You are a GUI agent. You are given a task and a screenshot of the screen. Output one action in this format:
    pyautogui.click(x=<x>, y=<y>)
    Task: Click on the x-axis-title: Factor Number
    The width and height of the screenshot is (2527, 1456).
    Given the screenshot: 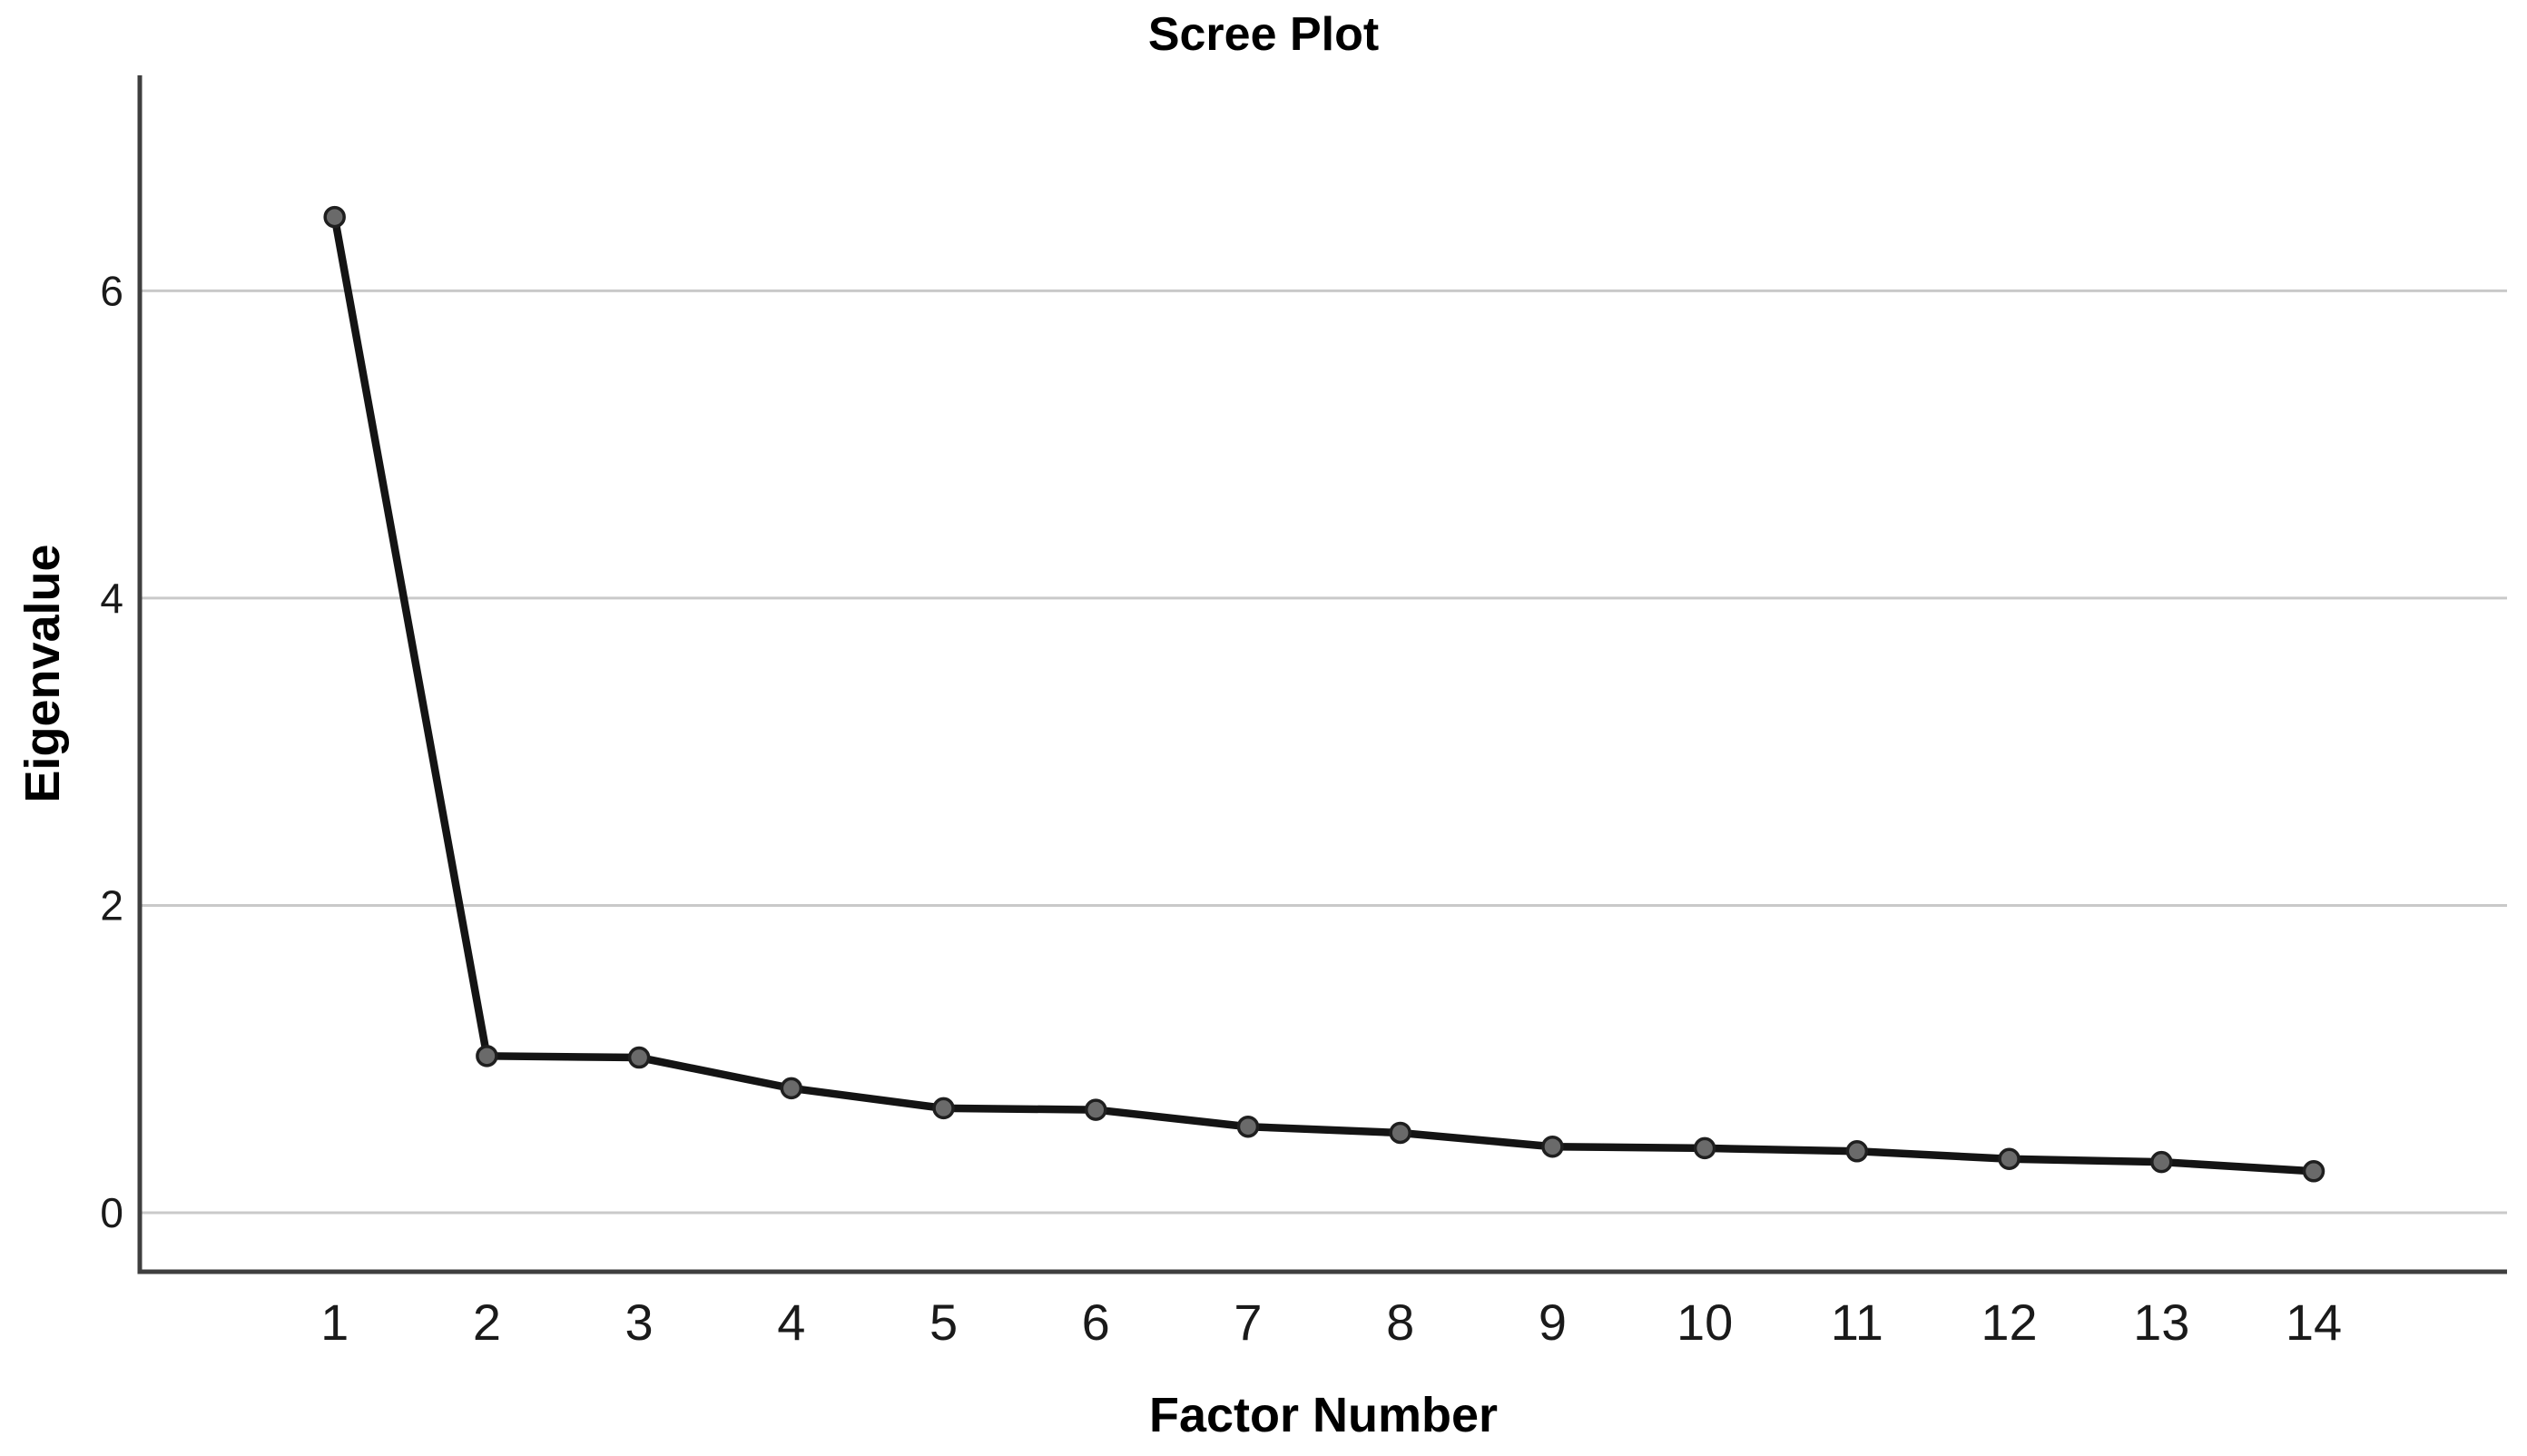 What is the action you would take?
    pyautogui.click(x=1323, y=1415)
    